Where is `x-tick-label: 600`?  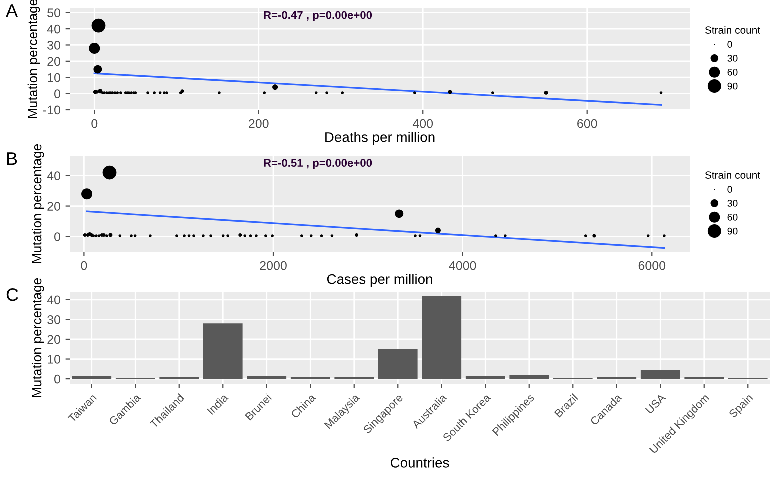 x-tick-label: 600 is located at coordinates (588, 123).